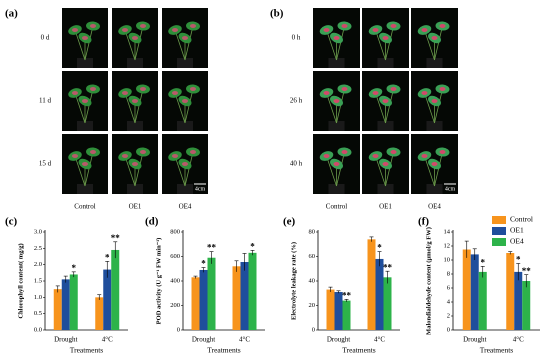 This screenshot has width=550, height=359. What do you see at coordinates (175, 256) in the screenshot?
I see `y-tick-label: 600` at bounding box center [175, 256].